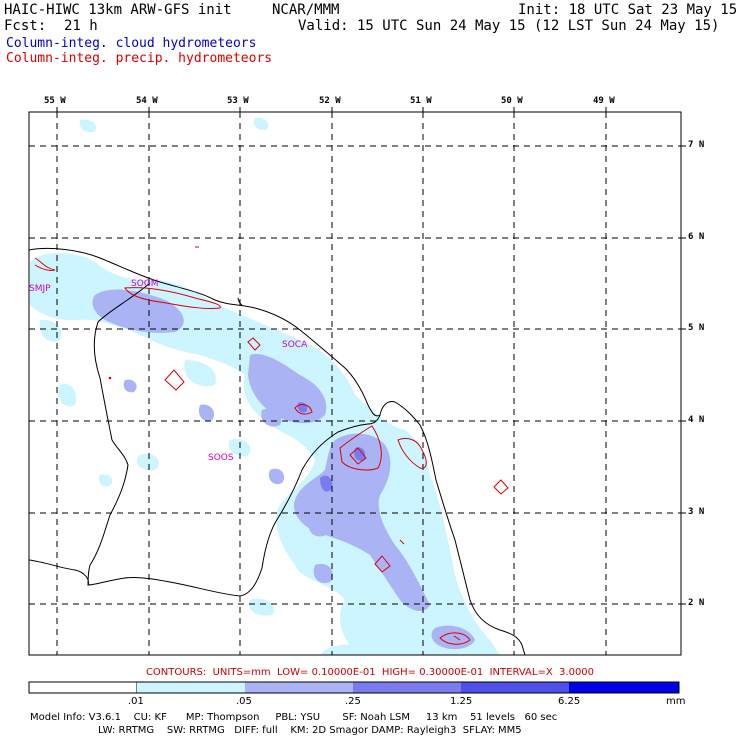  I want to click on colorbar-label-3: 1.25, so click(461, 701).